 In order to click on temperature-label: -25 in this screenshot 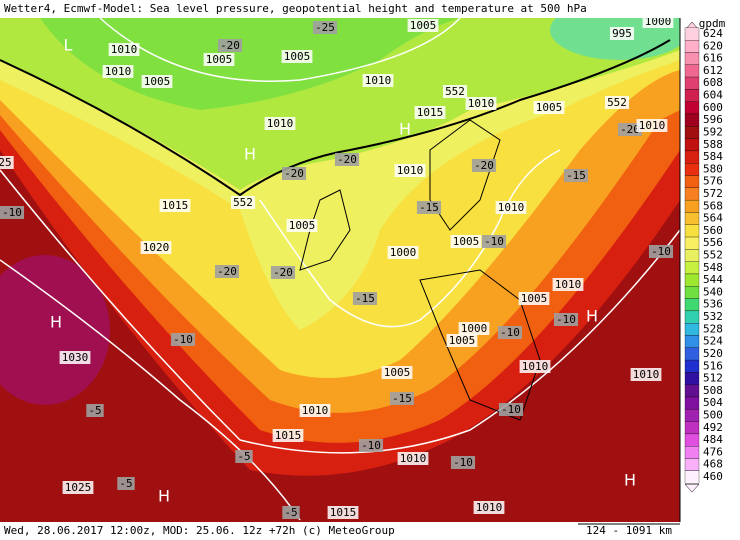, I will do `click(325, 27)`.